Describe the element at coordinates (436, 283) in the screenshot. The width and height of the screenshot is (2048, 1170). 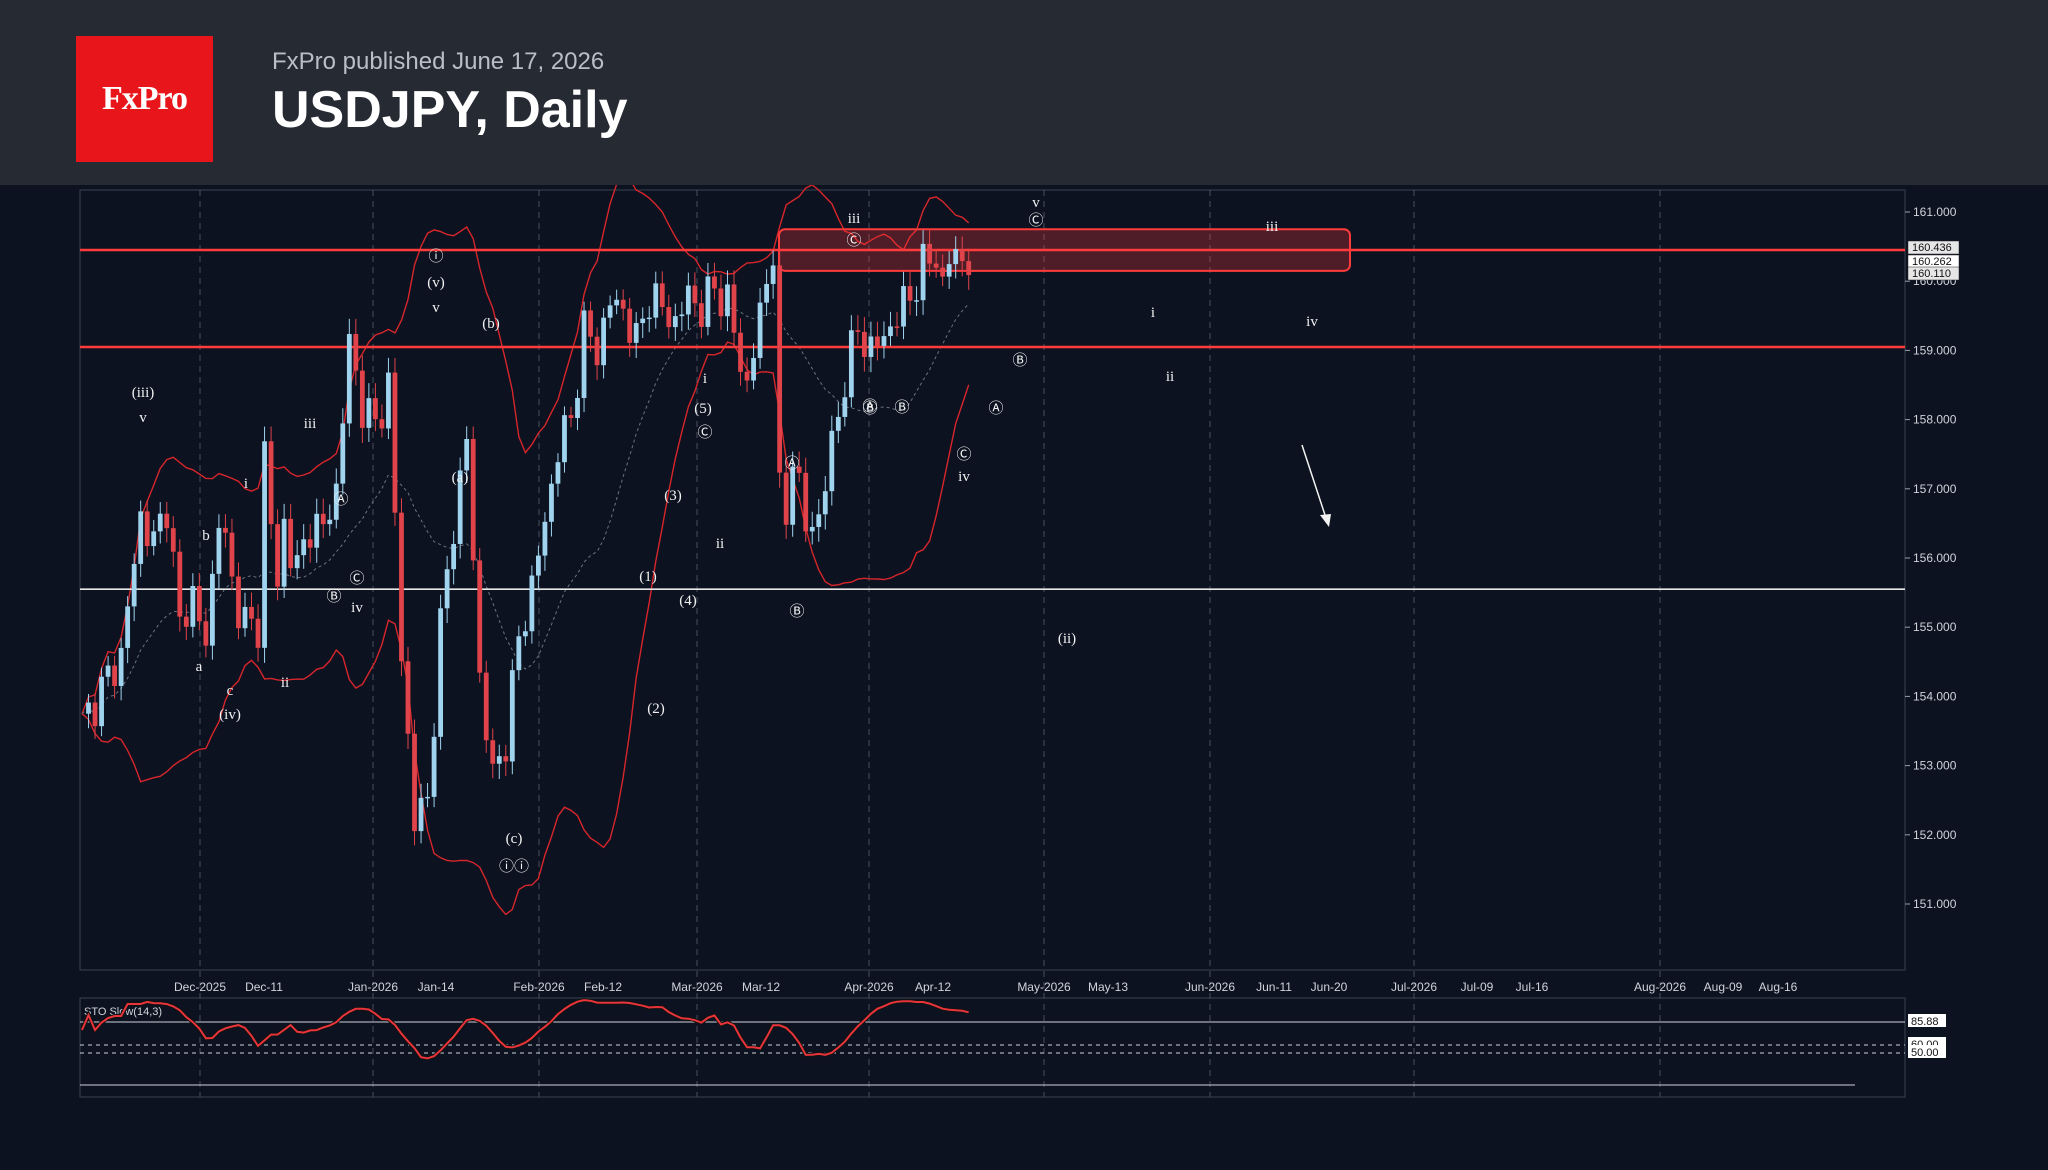
I see `wave-label: (v)` at that location.